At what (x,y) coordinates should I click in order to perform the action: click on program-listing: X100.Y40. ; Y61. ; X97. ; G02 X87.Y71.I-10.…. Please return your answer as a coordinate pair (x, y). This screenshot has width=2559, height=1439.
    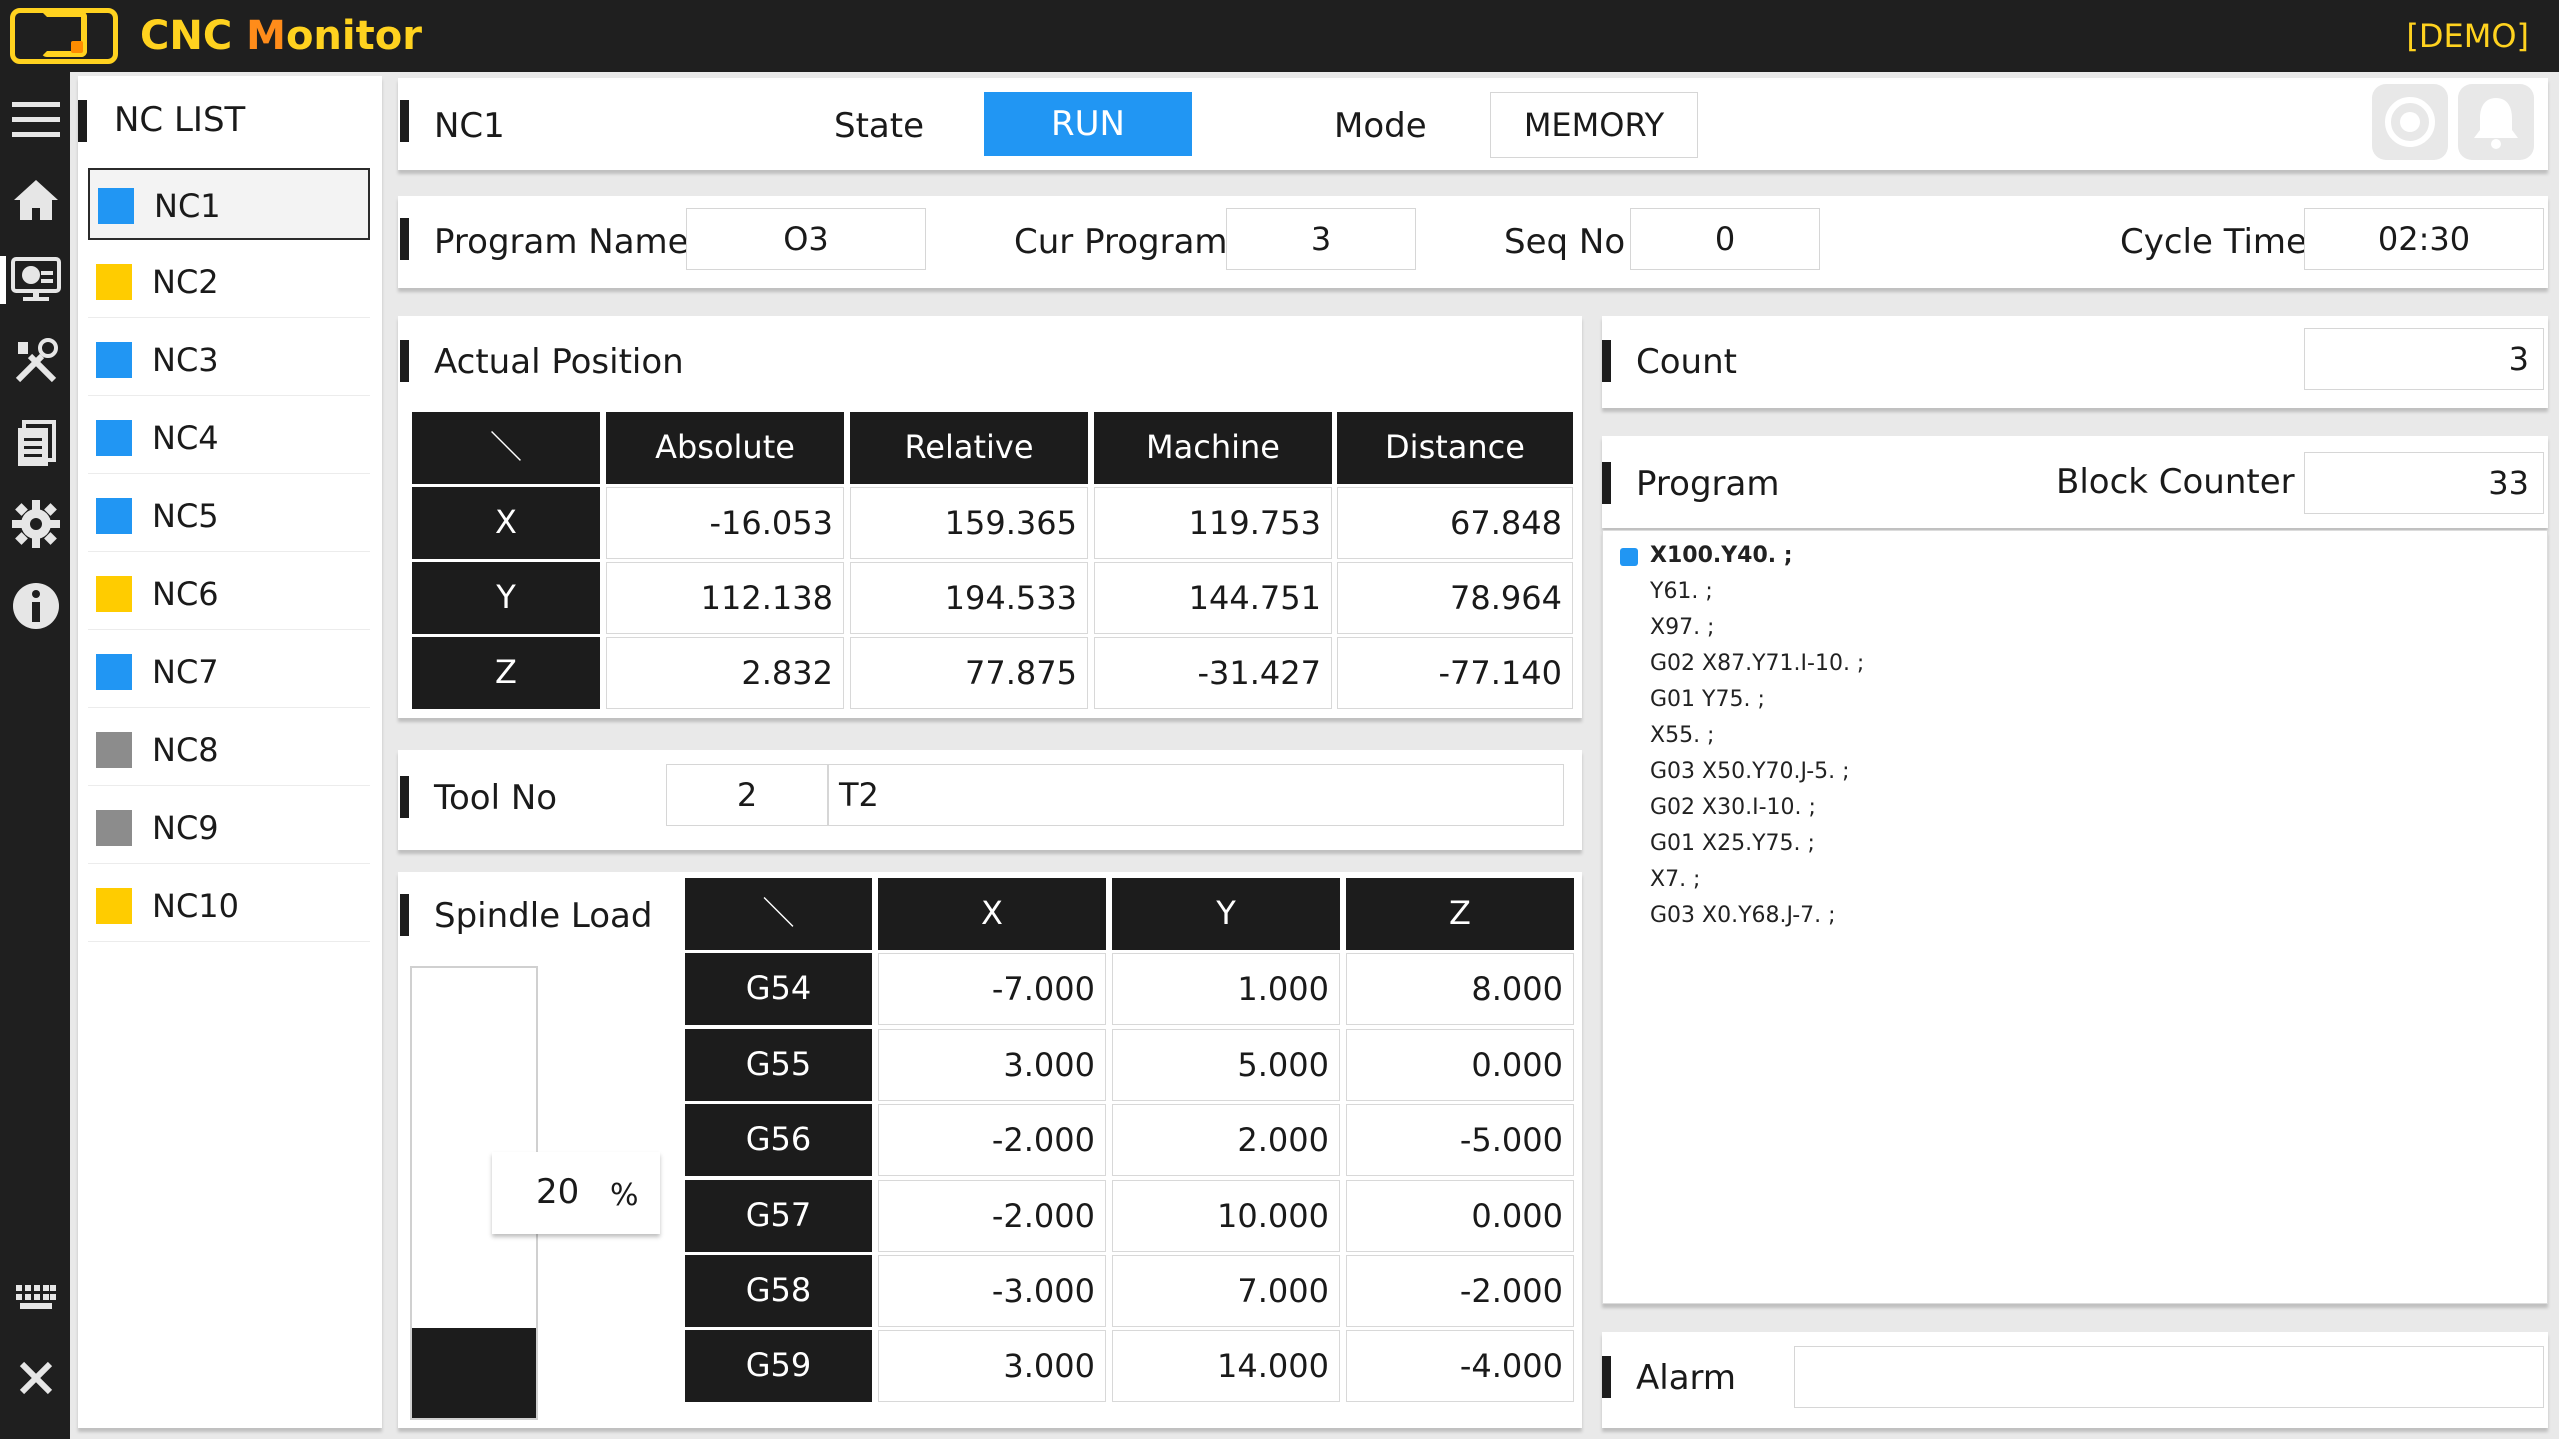
    Looking at the image, I should click on (1742, 736).